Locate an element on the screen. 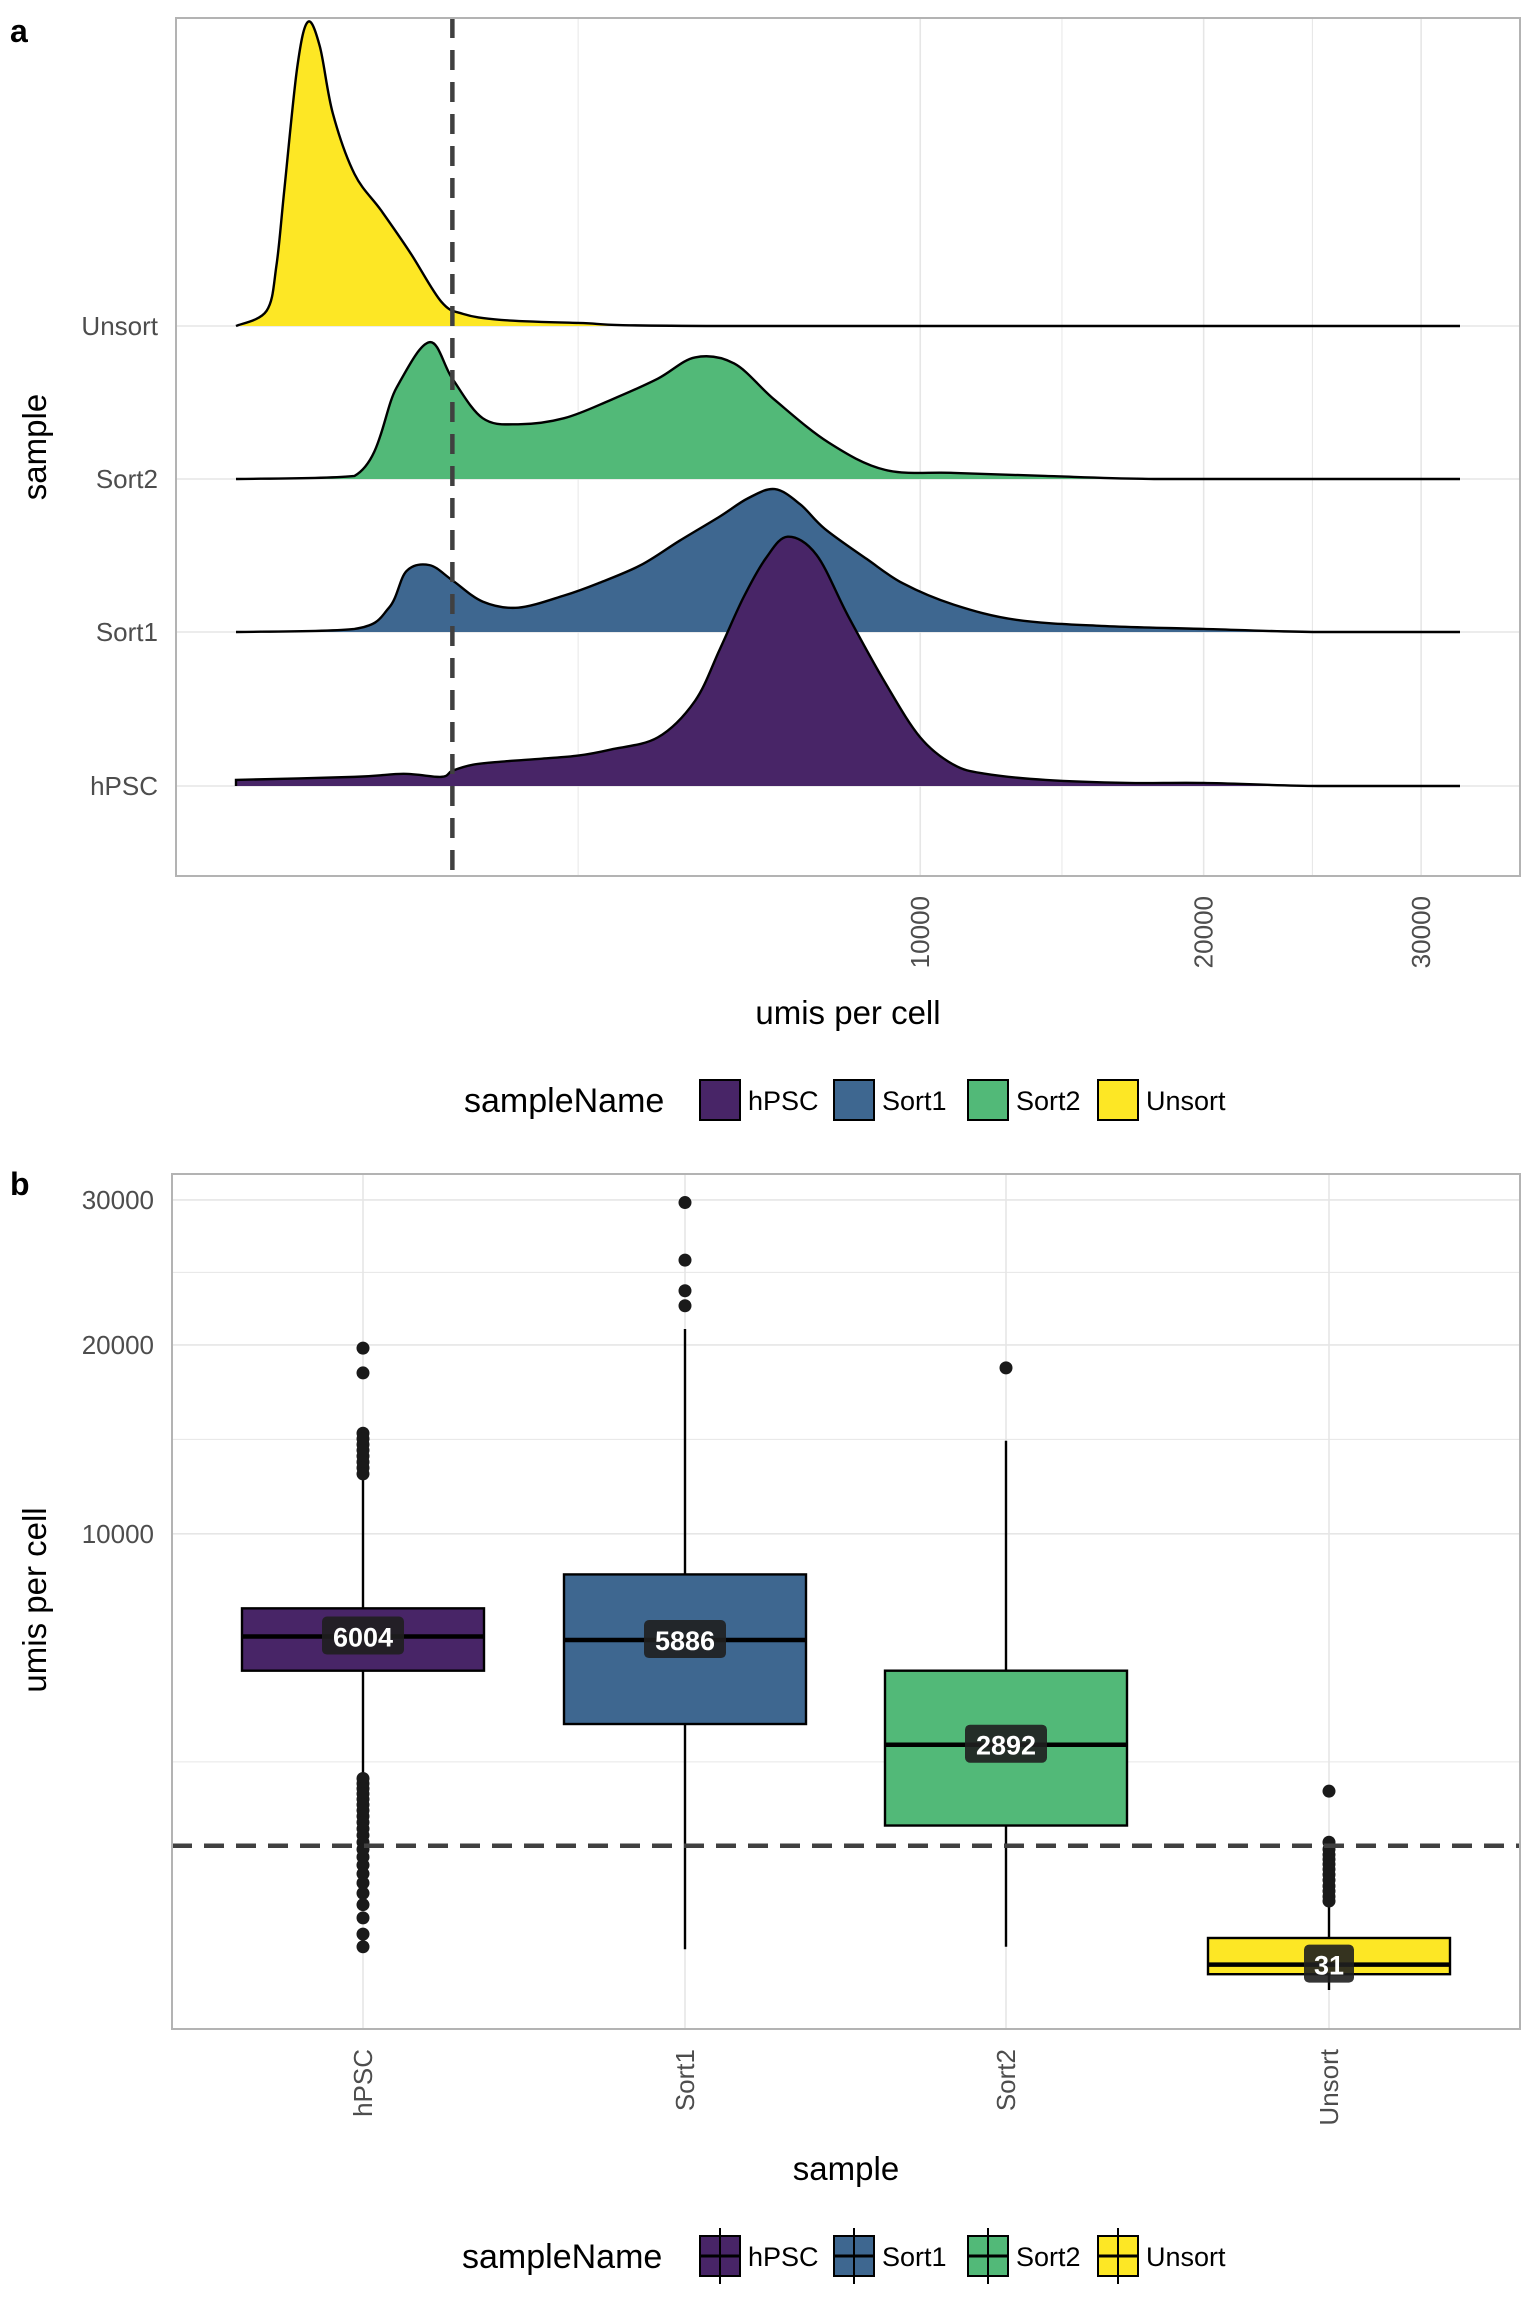 The width and height of the screenshot is (1536, 2304). ridge-outline-sort1 is located at coordinates (847, 560).